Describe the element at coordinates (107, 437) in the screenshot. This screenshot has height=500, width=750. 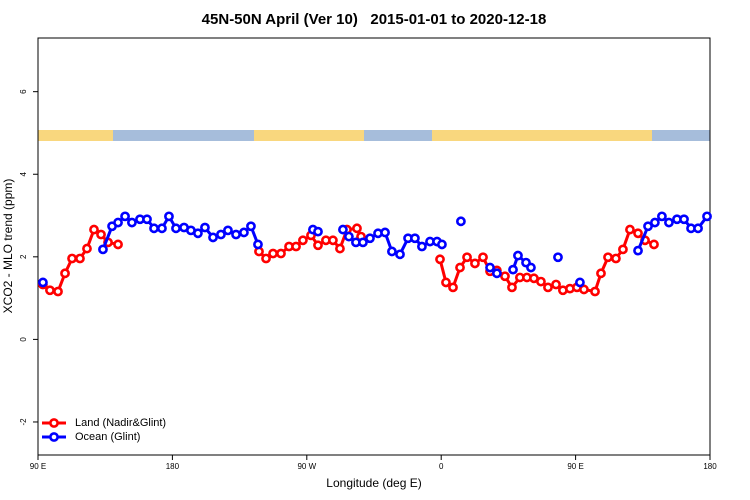
I see `legend-label: Ocean (Glint)` at that location.